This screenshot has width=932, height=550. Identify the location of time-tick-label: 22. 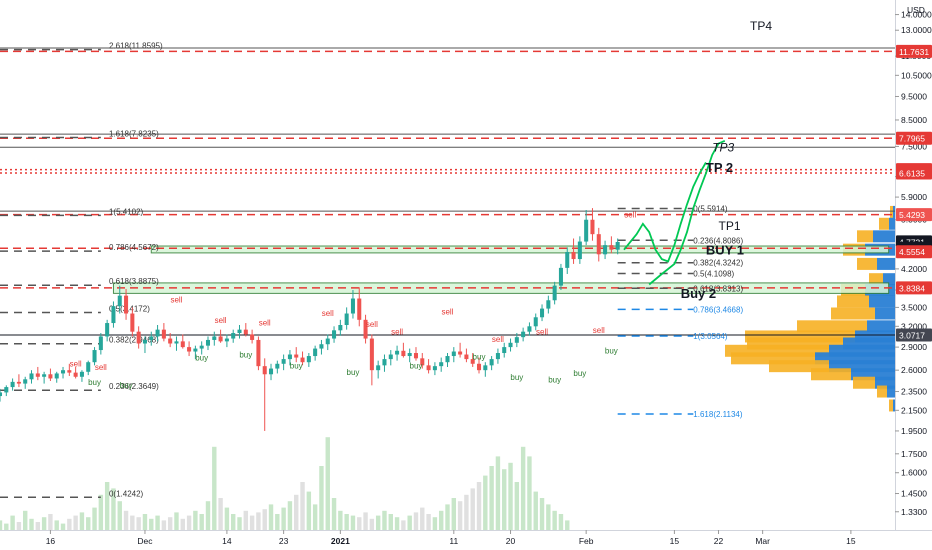
(719, 541).